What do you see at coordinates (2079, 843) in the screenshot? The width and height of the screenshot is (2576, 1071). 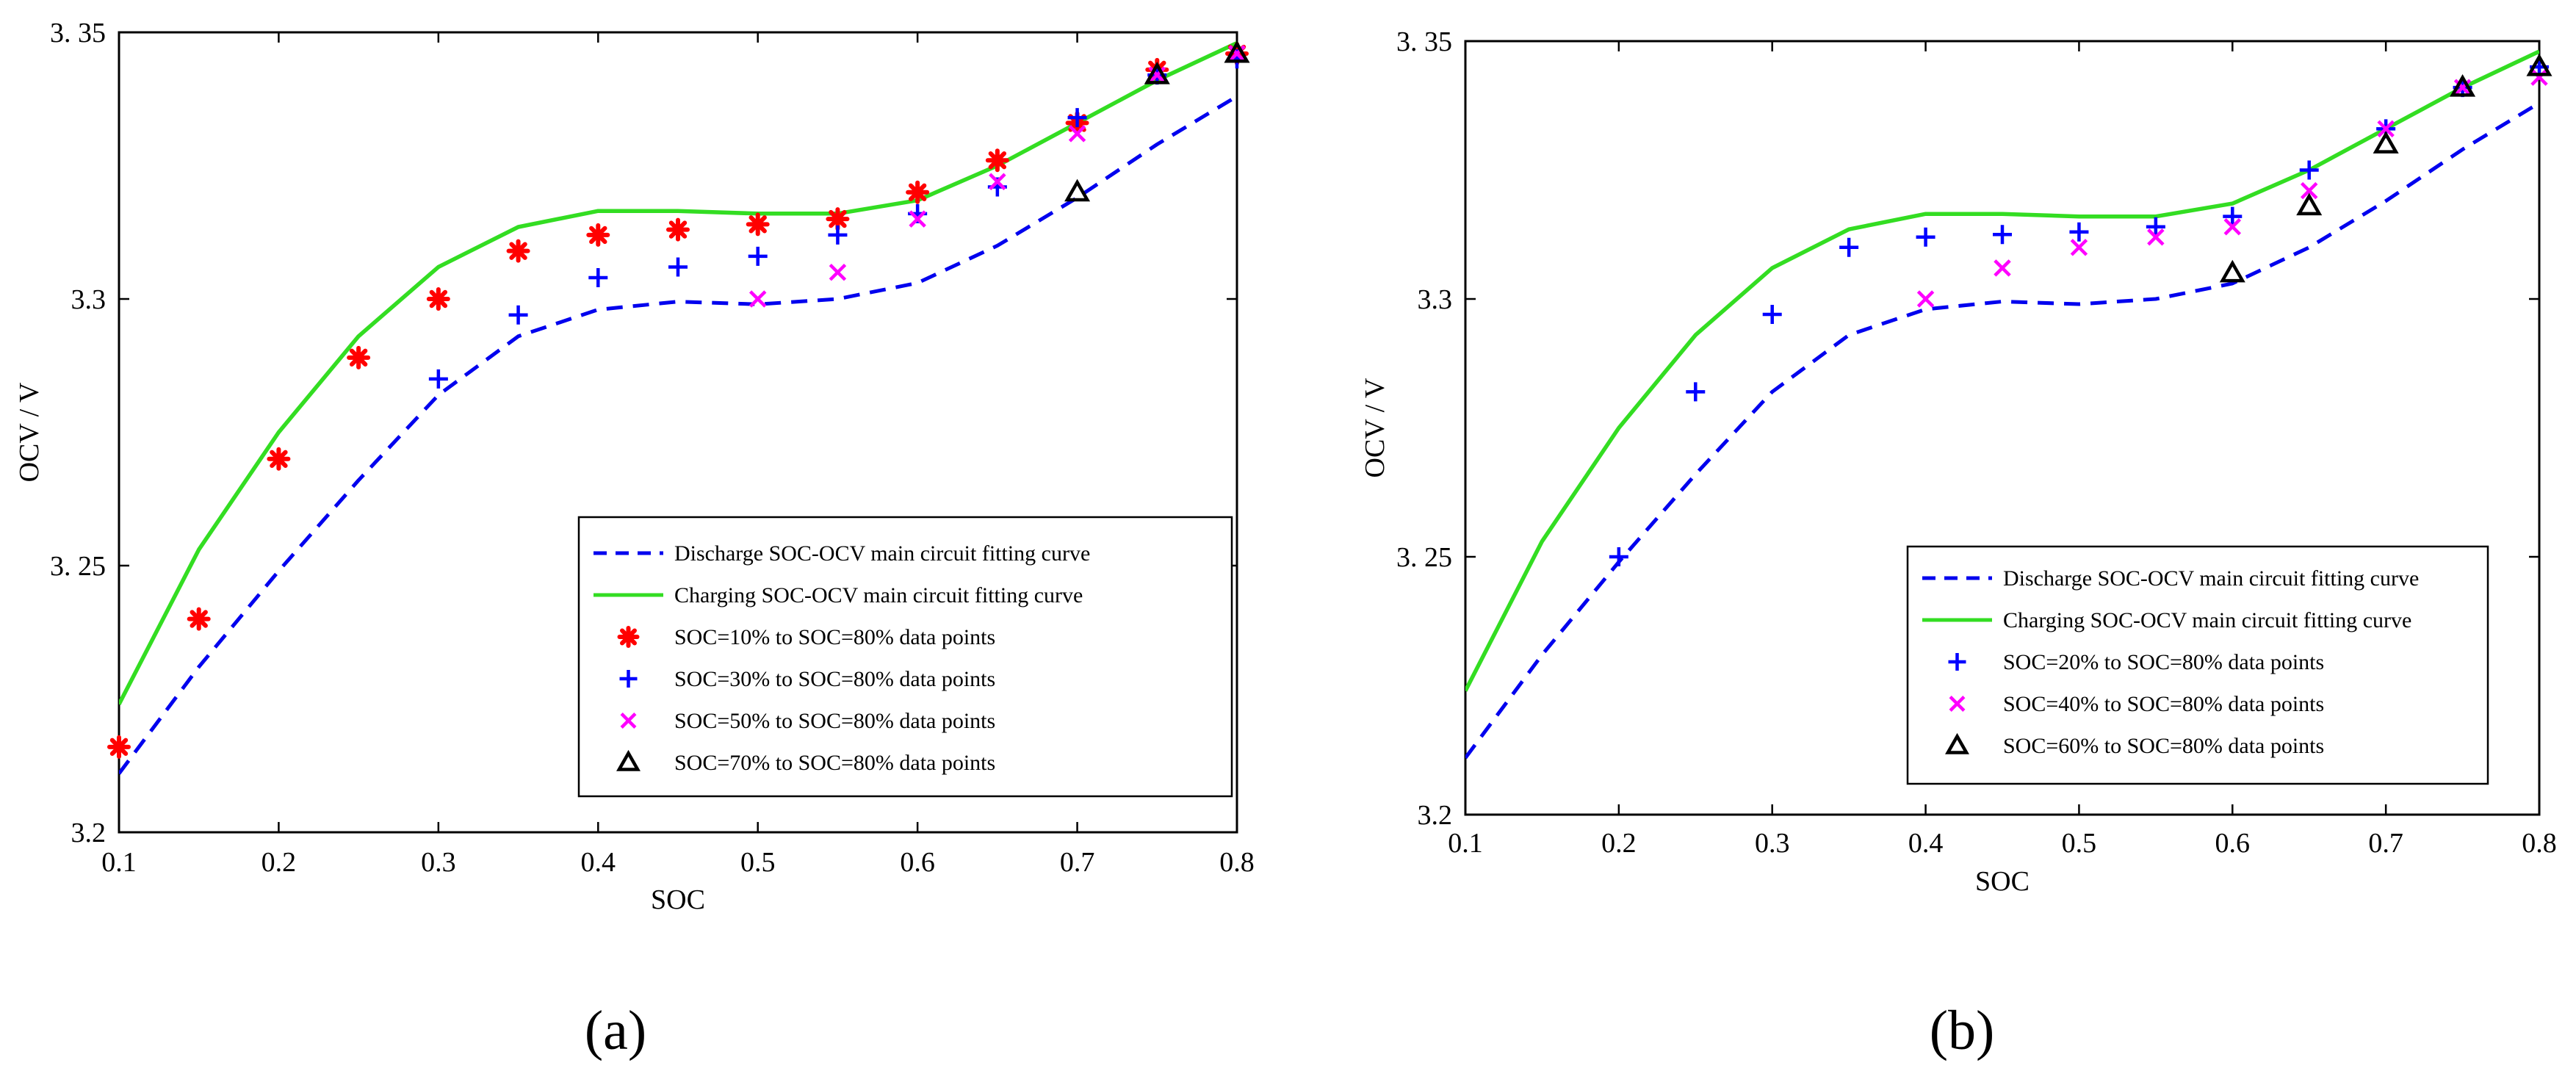 I see `x-tick-label: 0.5` at bounding box center [2079, 843].